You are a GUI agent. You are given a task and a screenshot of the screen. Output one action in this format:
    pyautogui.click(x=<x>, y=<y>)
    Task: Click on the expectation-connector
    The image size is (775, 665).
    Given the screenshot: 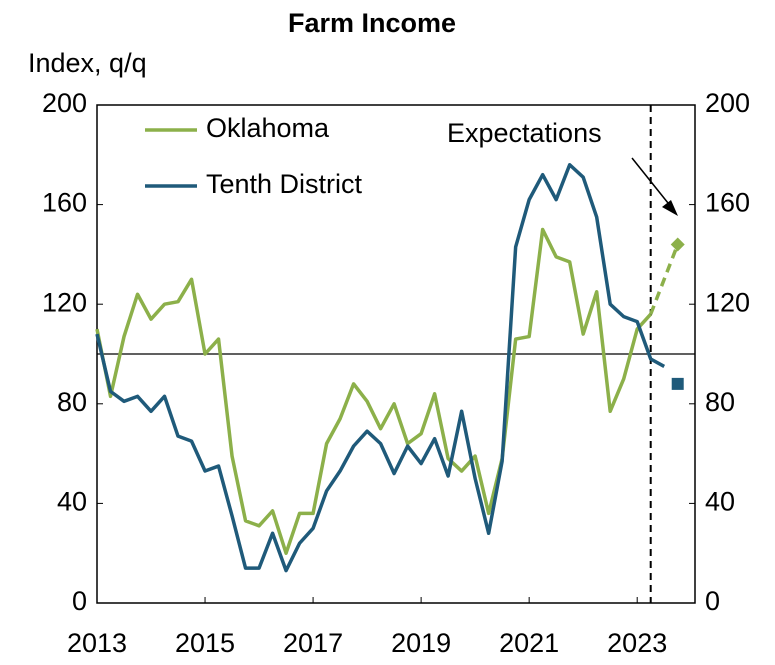 What is the action you would take?
    pyautogui.click(x=664, y=279)
    